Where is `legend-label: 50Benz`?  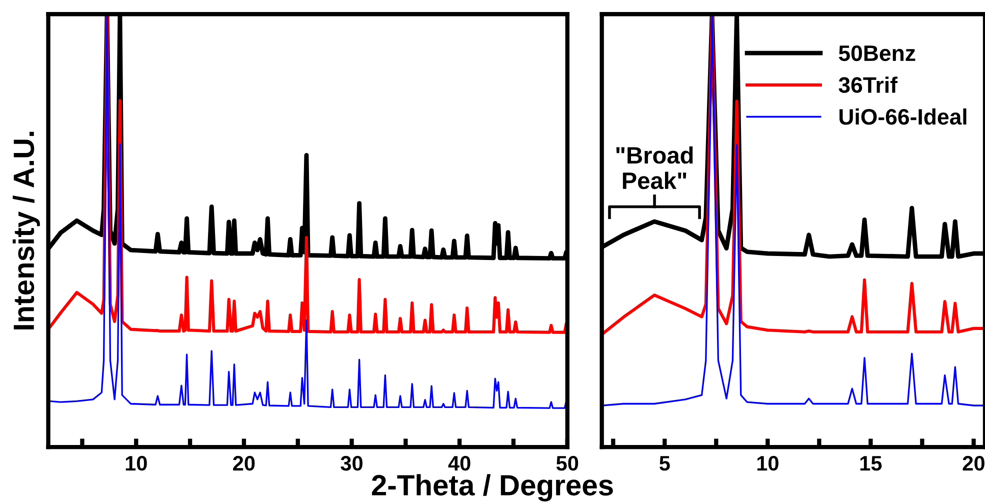
legend-label: 50Benz is located at coordinates (877, 53).